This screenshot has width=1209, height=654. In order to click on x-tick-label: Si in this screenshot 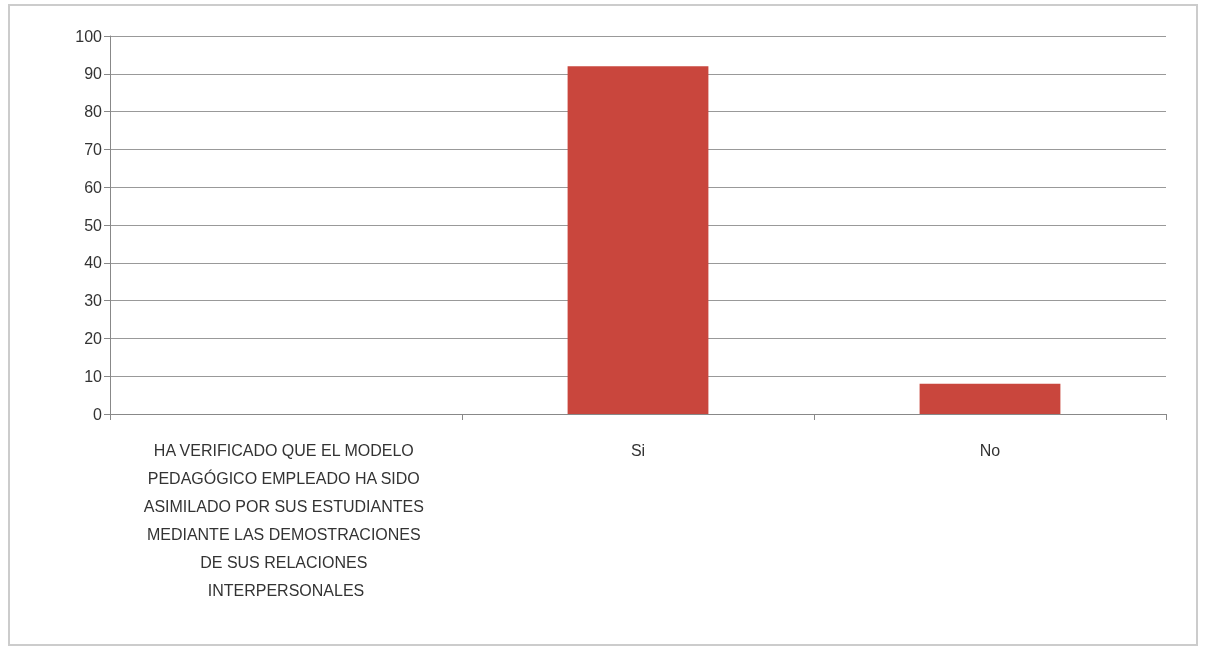, I will do `click(638, 450)`.